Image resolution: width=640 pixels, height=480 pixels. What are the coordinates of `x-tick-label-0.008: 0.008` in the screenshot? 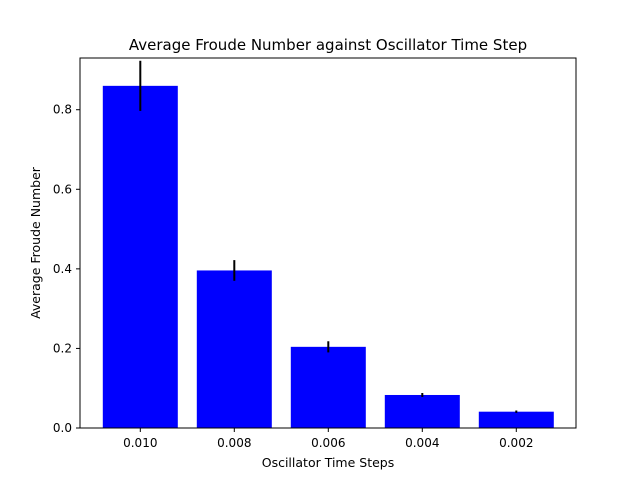 It's located at (234, 443).